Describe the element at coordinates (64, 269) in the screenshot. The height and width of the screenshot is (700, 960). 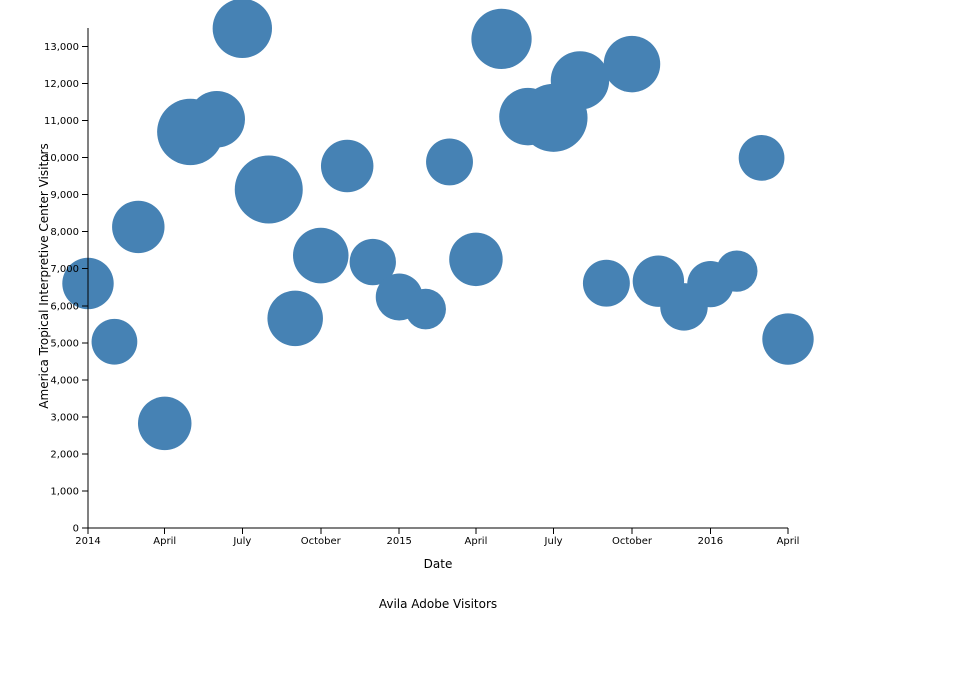
I see `y-tick-label: 7,000` at that location.